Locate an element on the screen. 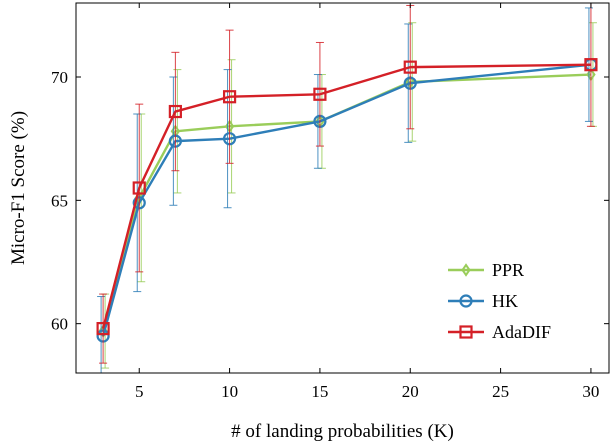 The width and height of the screenshot is (616, 445). x-tick-label: 20 is located at coordinates (410, 391).